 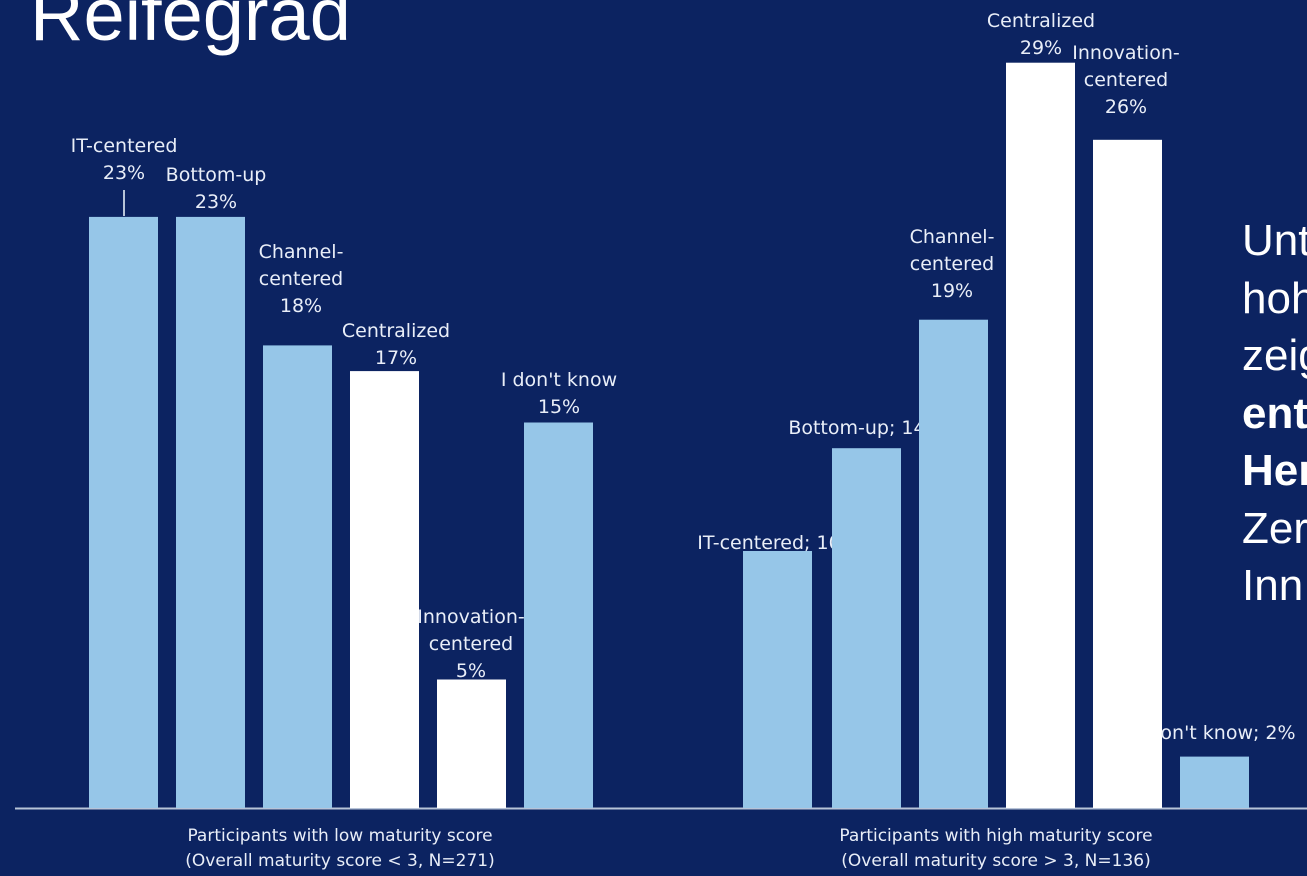 What do you see at coordinates (471, 743) in the screenshot?
I see `bar-low-innovation-centered` at bounding box center [471, 743].